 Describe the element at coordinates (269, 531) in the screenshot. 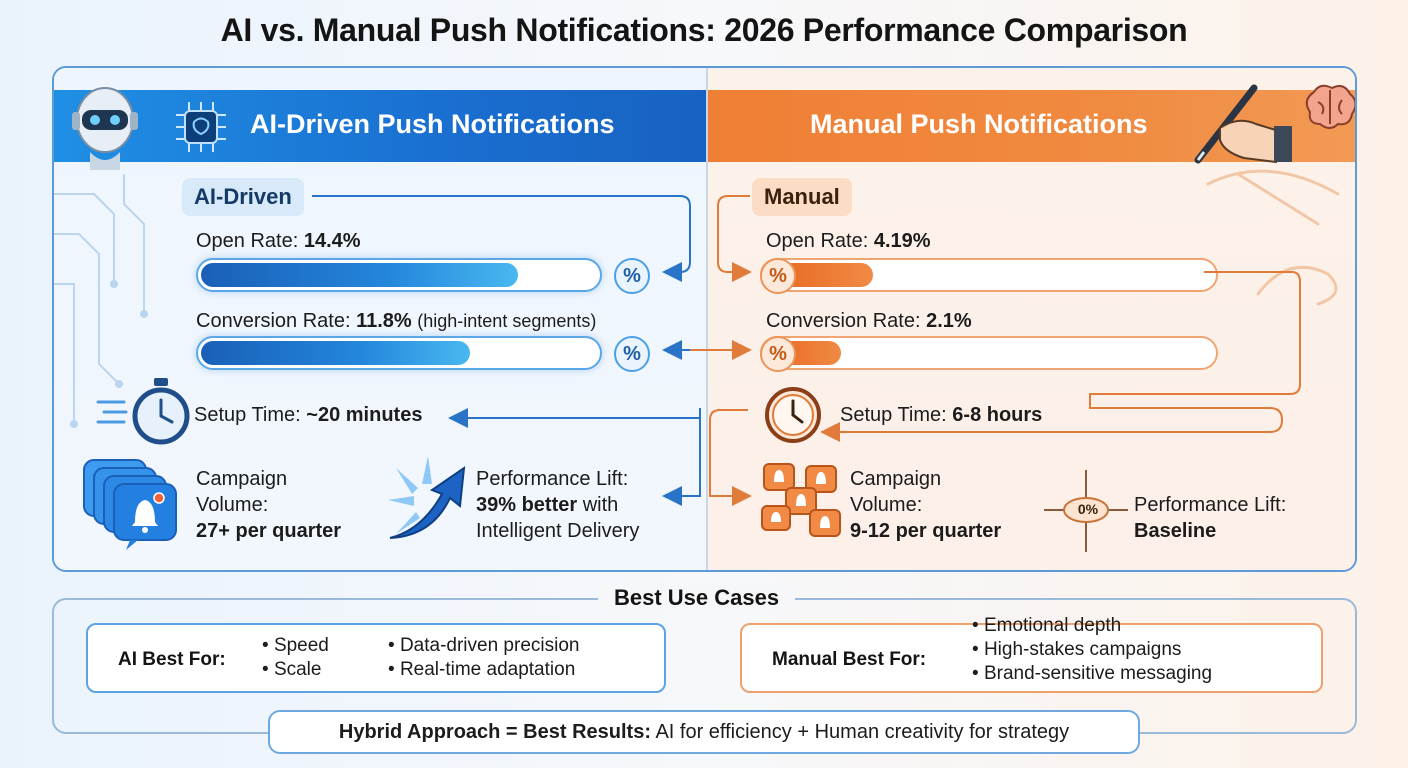

I see `ai-volume-value: 27+ per quarter` at that location.